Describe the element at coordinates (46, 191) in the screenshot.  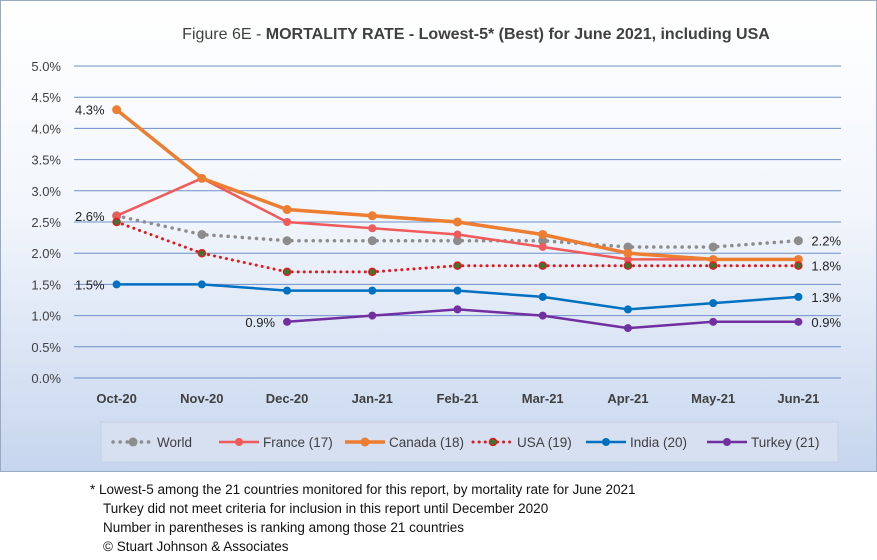
I see `y-tick-label: 3.0%` at that location.